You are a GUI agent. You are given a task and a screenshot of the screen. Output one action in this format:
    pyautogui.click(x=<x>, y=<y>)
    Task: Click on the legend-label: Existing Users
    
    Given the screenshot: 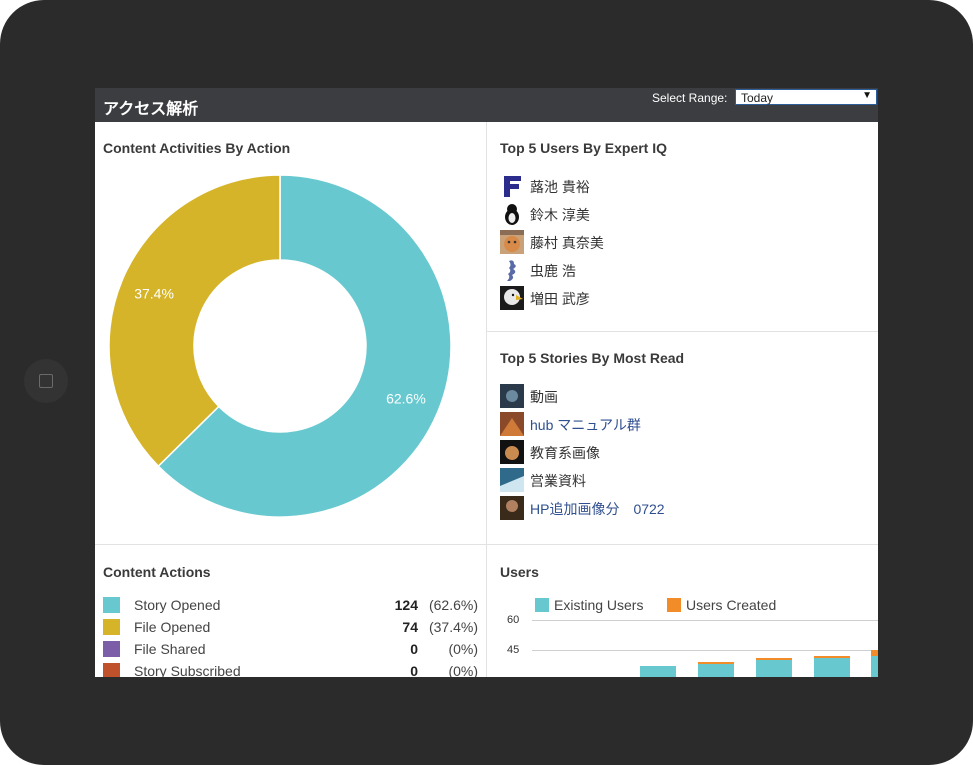 What is the action you would take?
    pyautogui.click(x=599, y=605)
    